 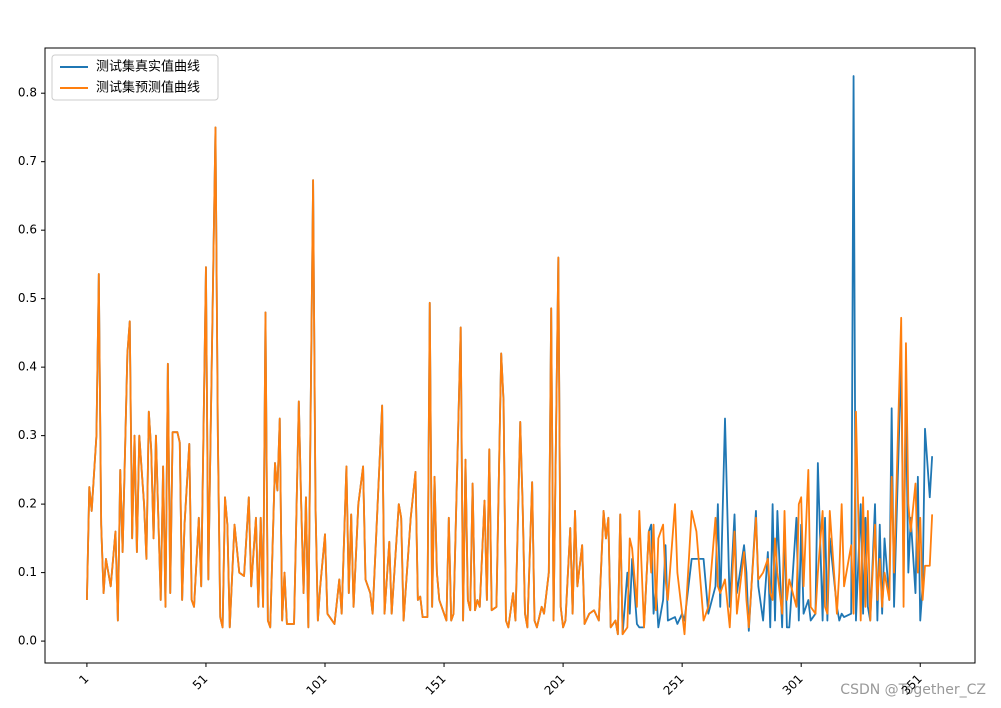 What do you see at coordinates (83, 679) in the screenshot?
I see `x-tick-label: 1` at bounding box center [83, 679].